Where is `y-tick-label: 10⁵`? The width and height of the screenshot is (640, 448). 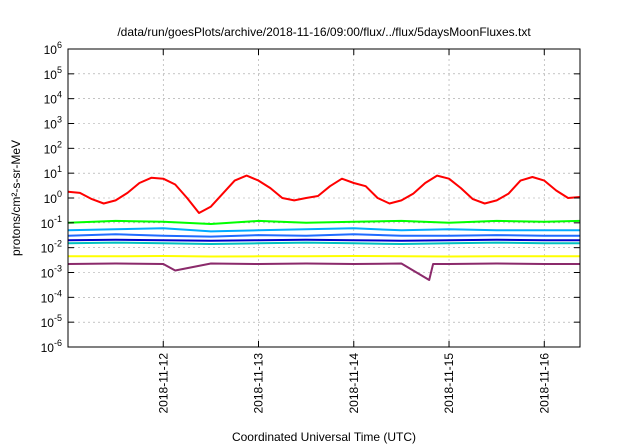
y-tick-label: 10⁵ is located at coordinates (53, 73).